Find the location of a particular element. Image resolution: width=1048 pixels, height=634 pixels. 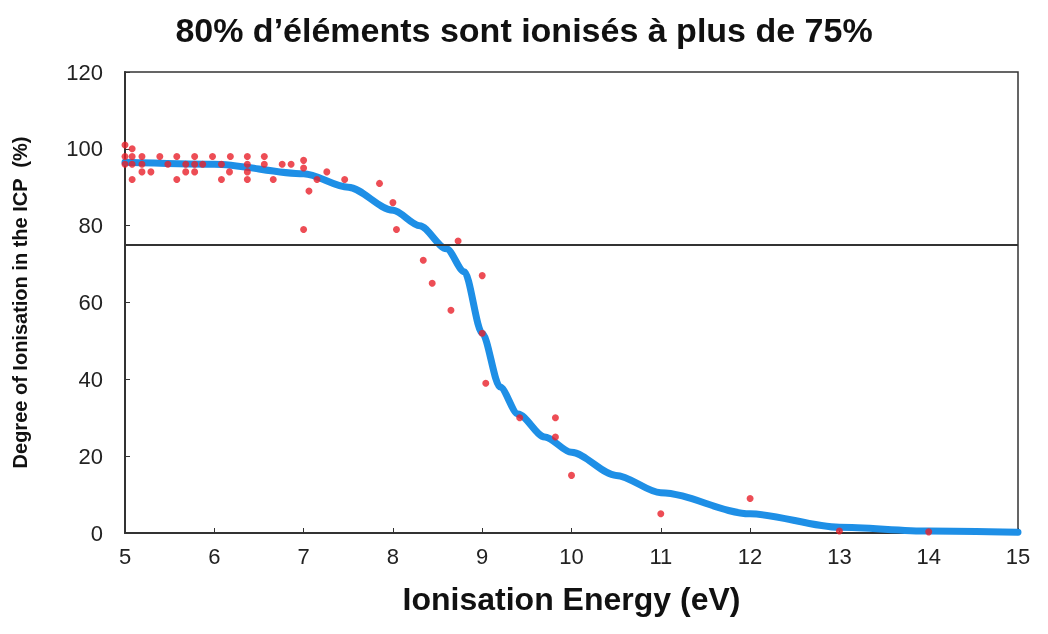

y-tick-label: 60 is located at coordinates (90, 302).